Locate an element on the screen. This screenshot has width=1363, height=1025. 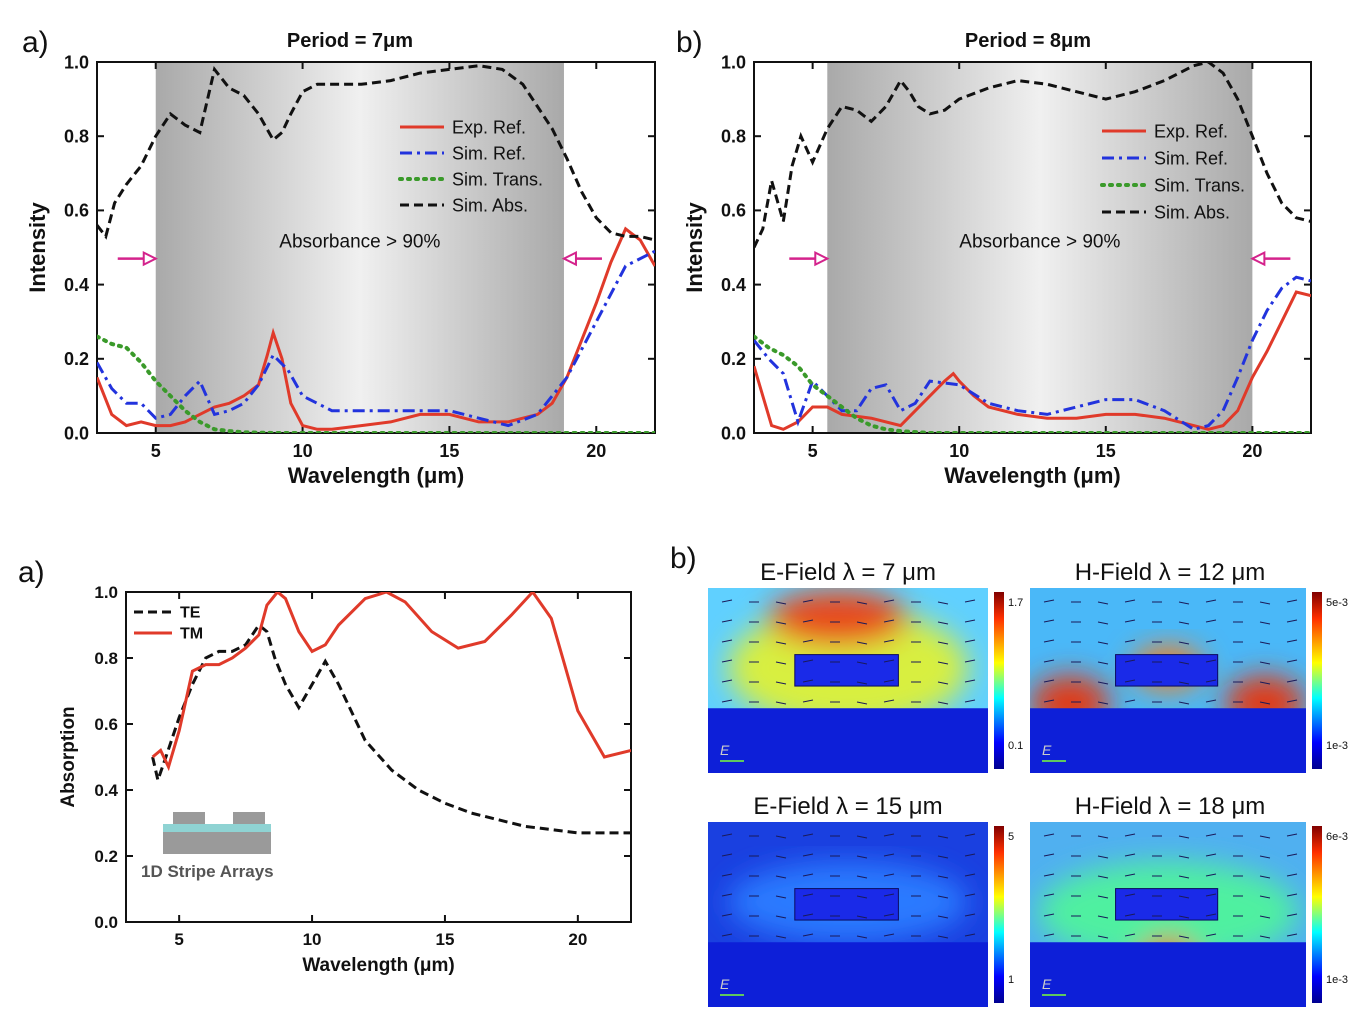
colorbar-max: 5 is located at coordinates (1011, 837).